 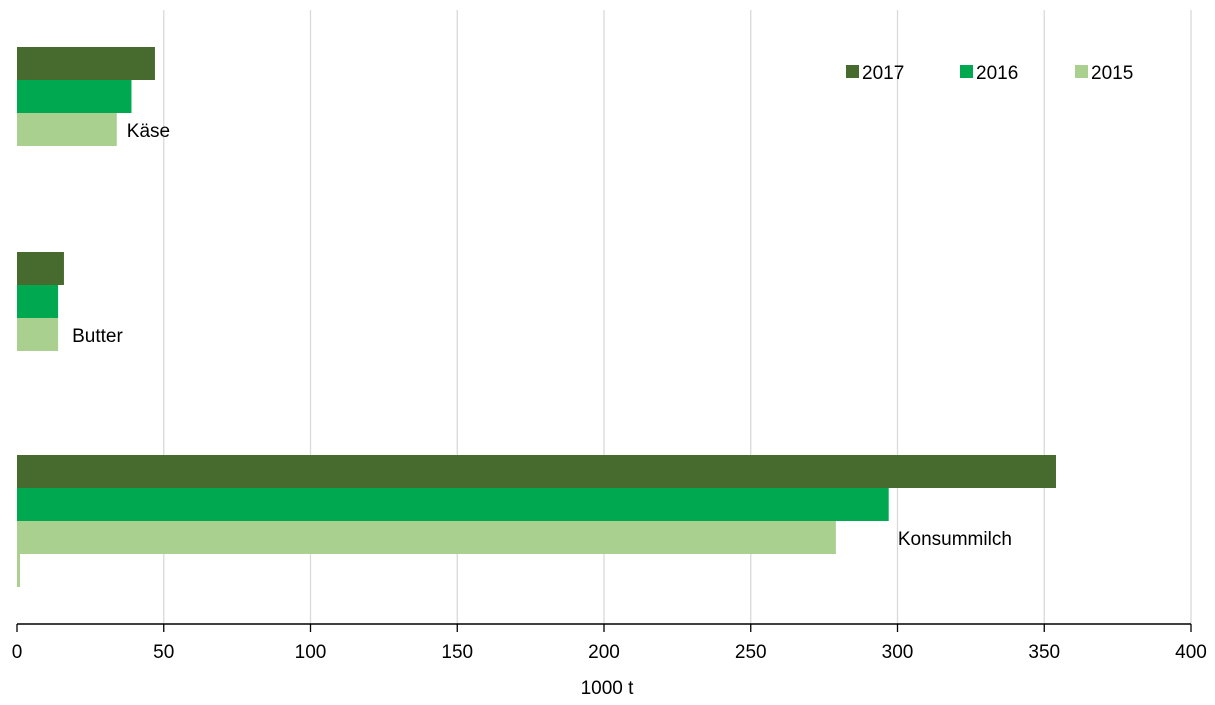 I want to click on x-tick-label: 400, so click(x=1191, y=652).